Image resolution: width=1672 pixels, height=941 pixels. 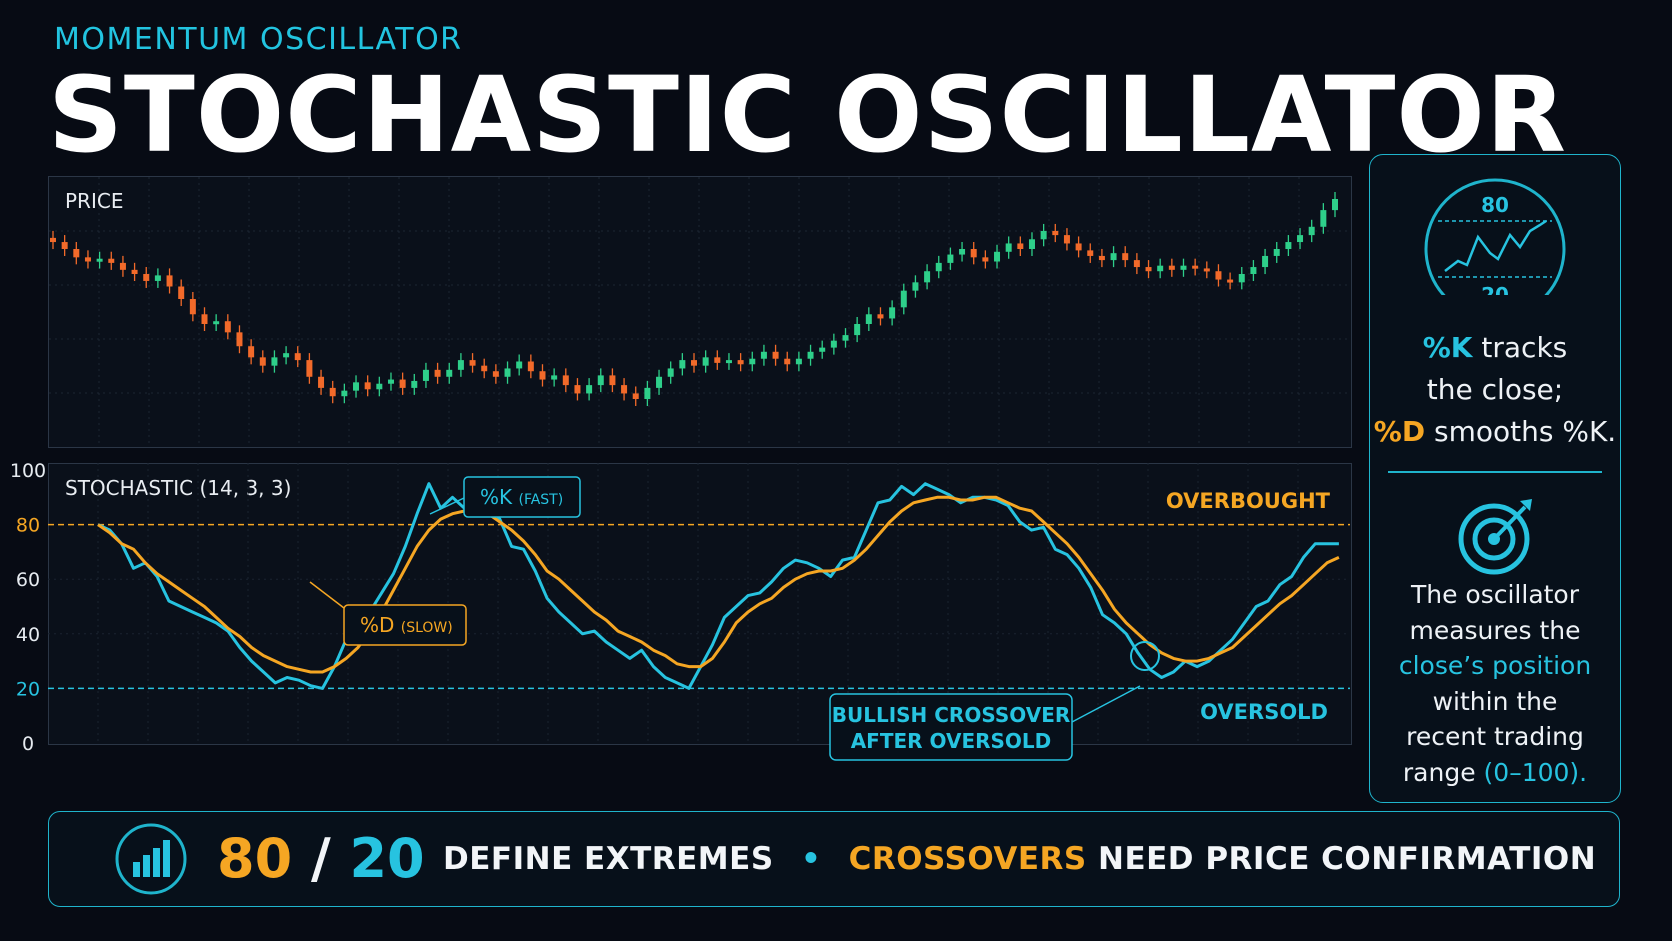 What do you see at coordinates (321, 859) in the screenshot?
I see `threshold-values: 80 / 20` at bounding box center [321, 859].